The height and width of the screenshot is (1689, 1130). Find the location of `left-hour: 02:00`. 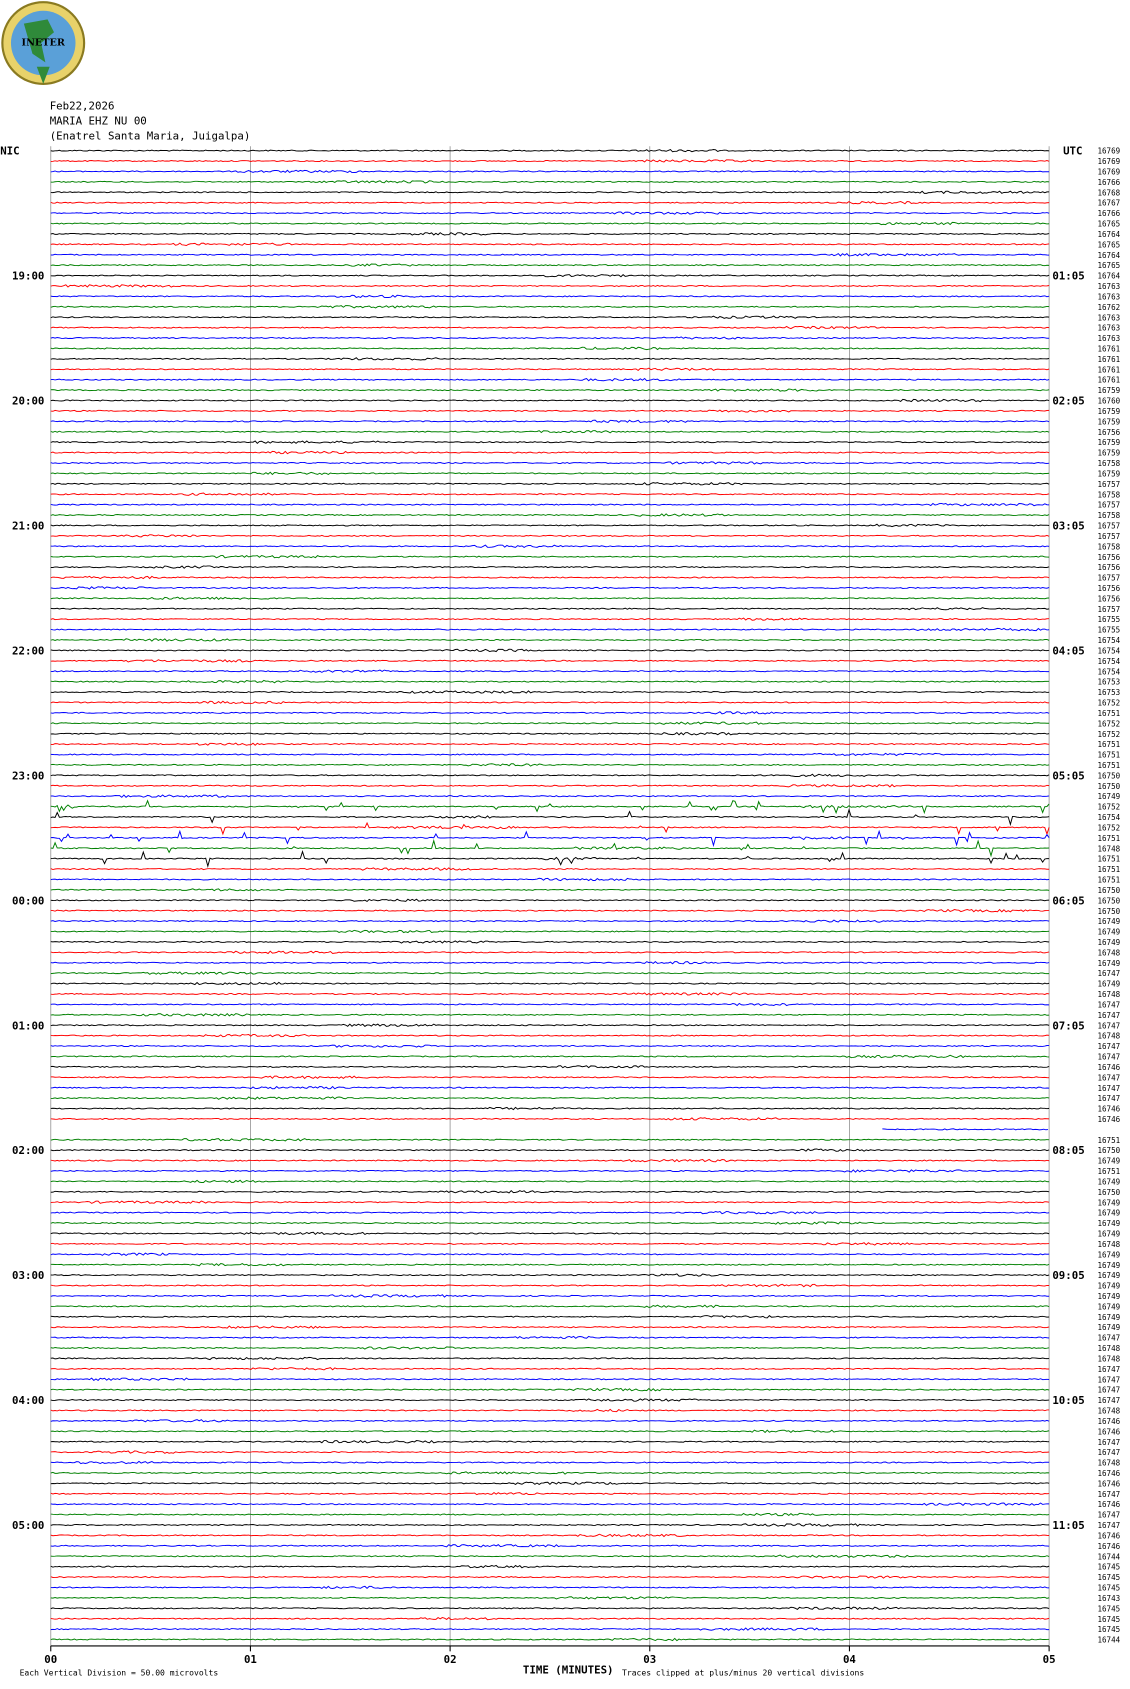

left-hour: 02:00 is located at coordinates (28, 1150).